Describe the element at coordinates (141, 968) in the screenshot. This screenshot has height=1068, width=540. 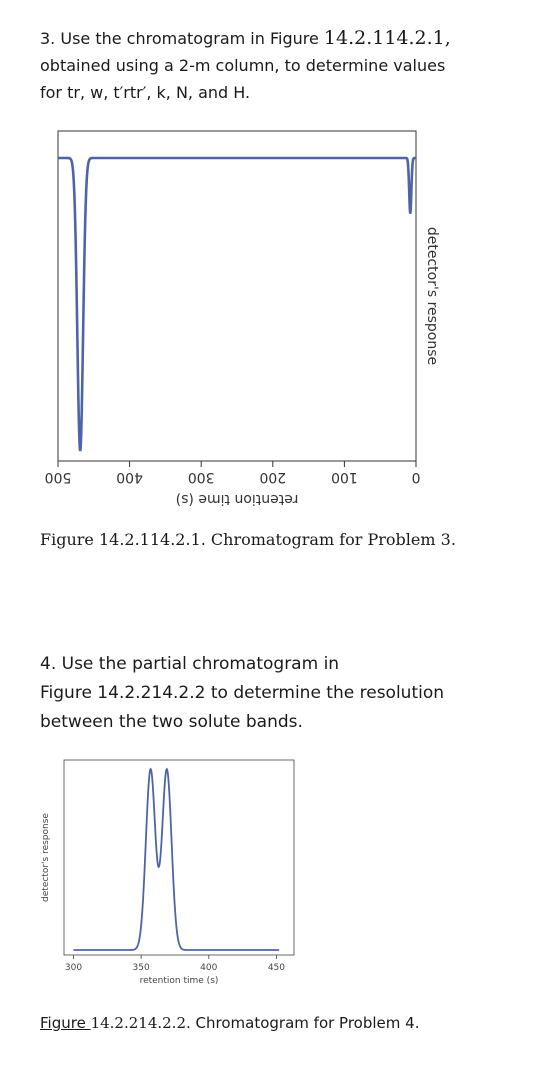
I see `x-tick-label-350: 350` at that location.